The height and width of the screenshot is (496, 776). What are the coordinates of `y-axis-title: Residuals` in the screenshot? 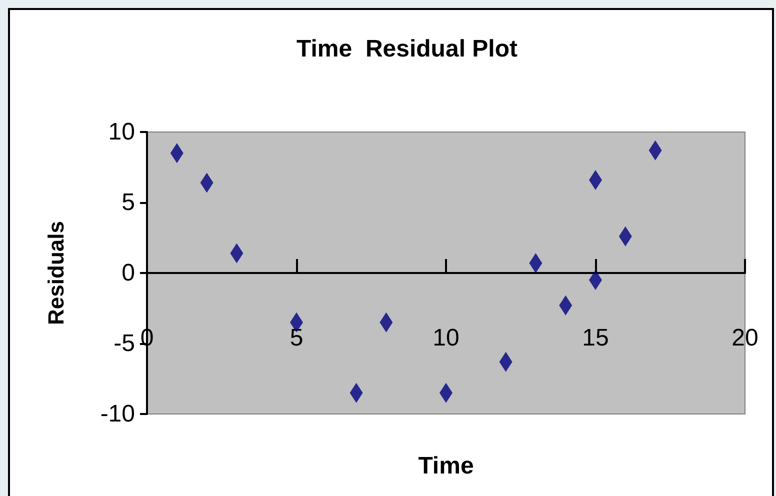 It's located at (56, 273).